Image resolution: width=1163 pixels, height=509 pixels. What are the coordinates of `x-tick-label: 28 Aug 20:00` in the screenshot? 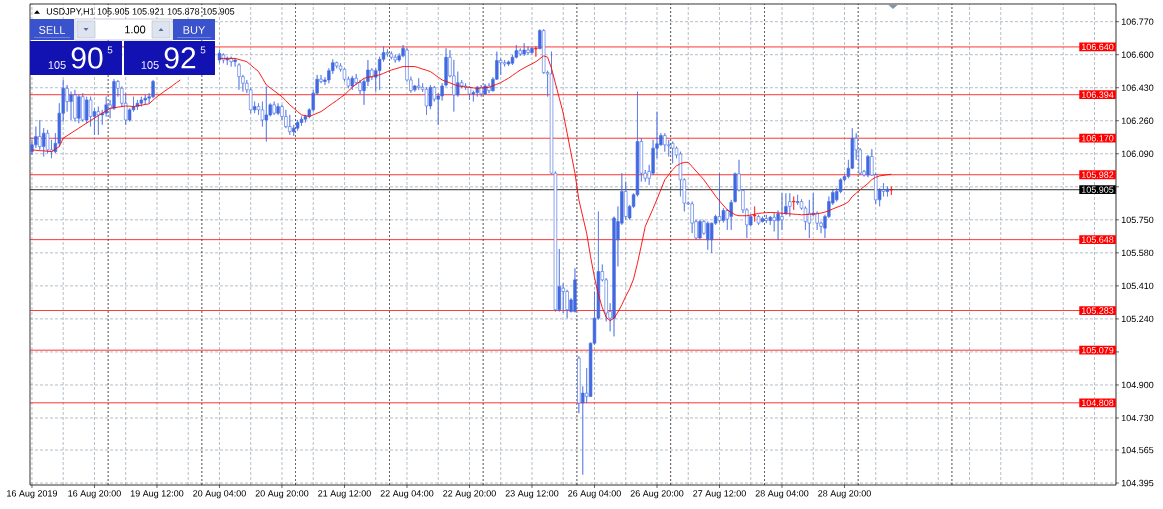 It's located at (844, 494).